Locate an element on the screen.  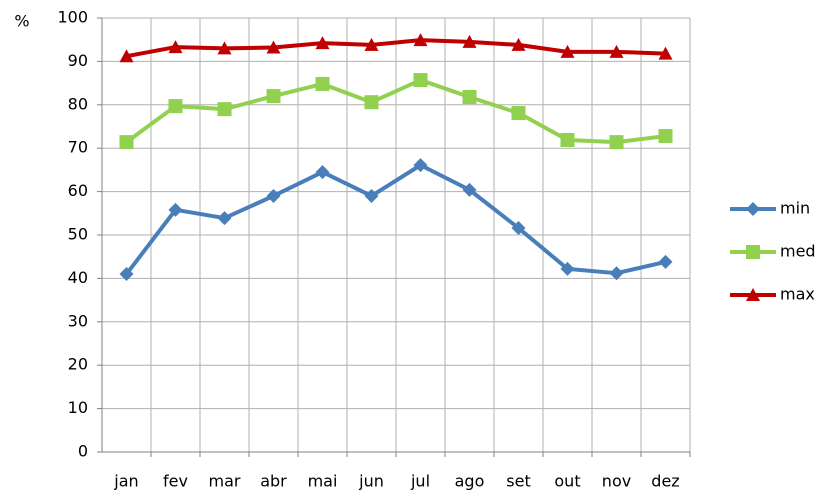
x-tick-label: out is located at coordinates (567, 481).